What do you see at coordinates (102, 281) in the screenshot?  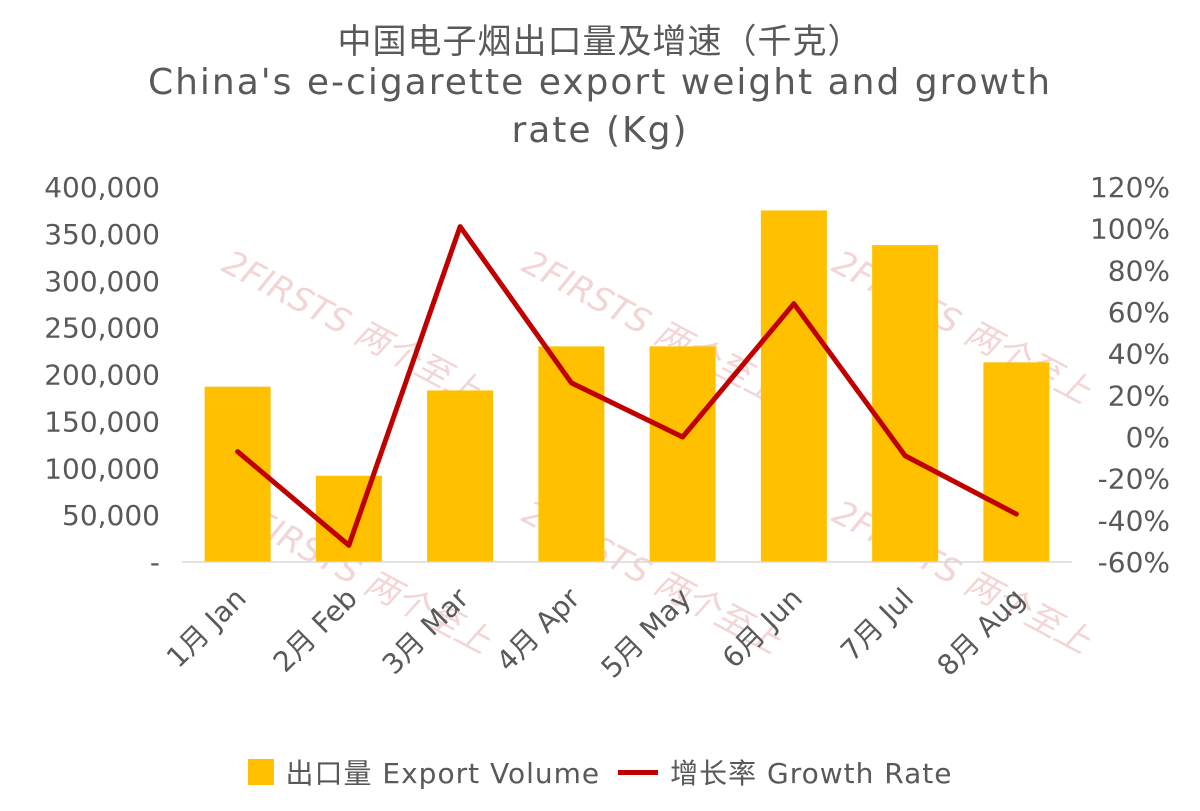 I see `left-axis-tick-label: 300,000` at bounding box center [102, 281].